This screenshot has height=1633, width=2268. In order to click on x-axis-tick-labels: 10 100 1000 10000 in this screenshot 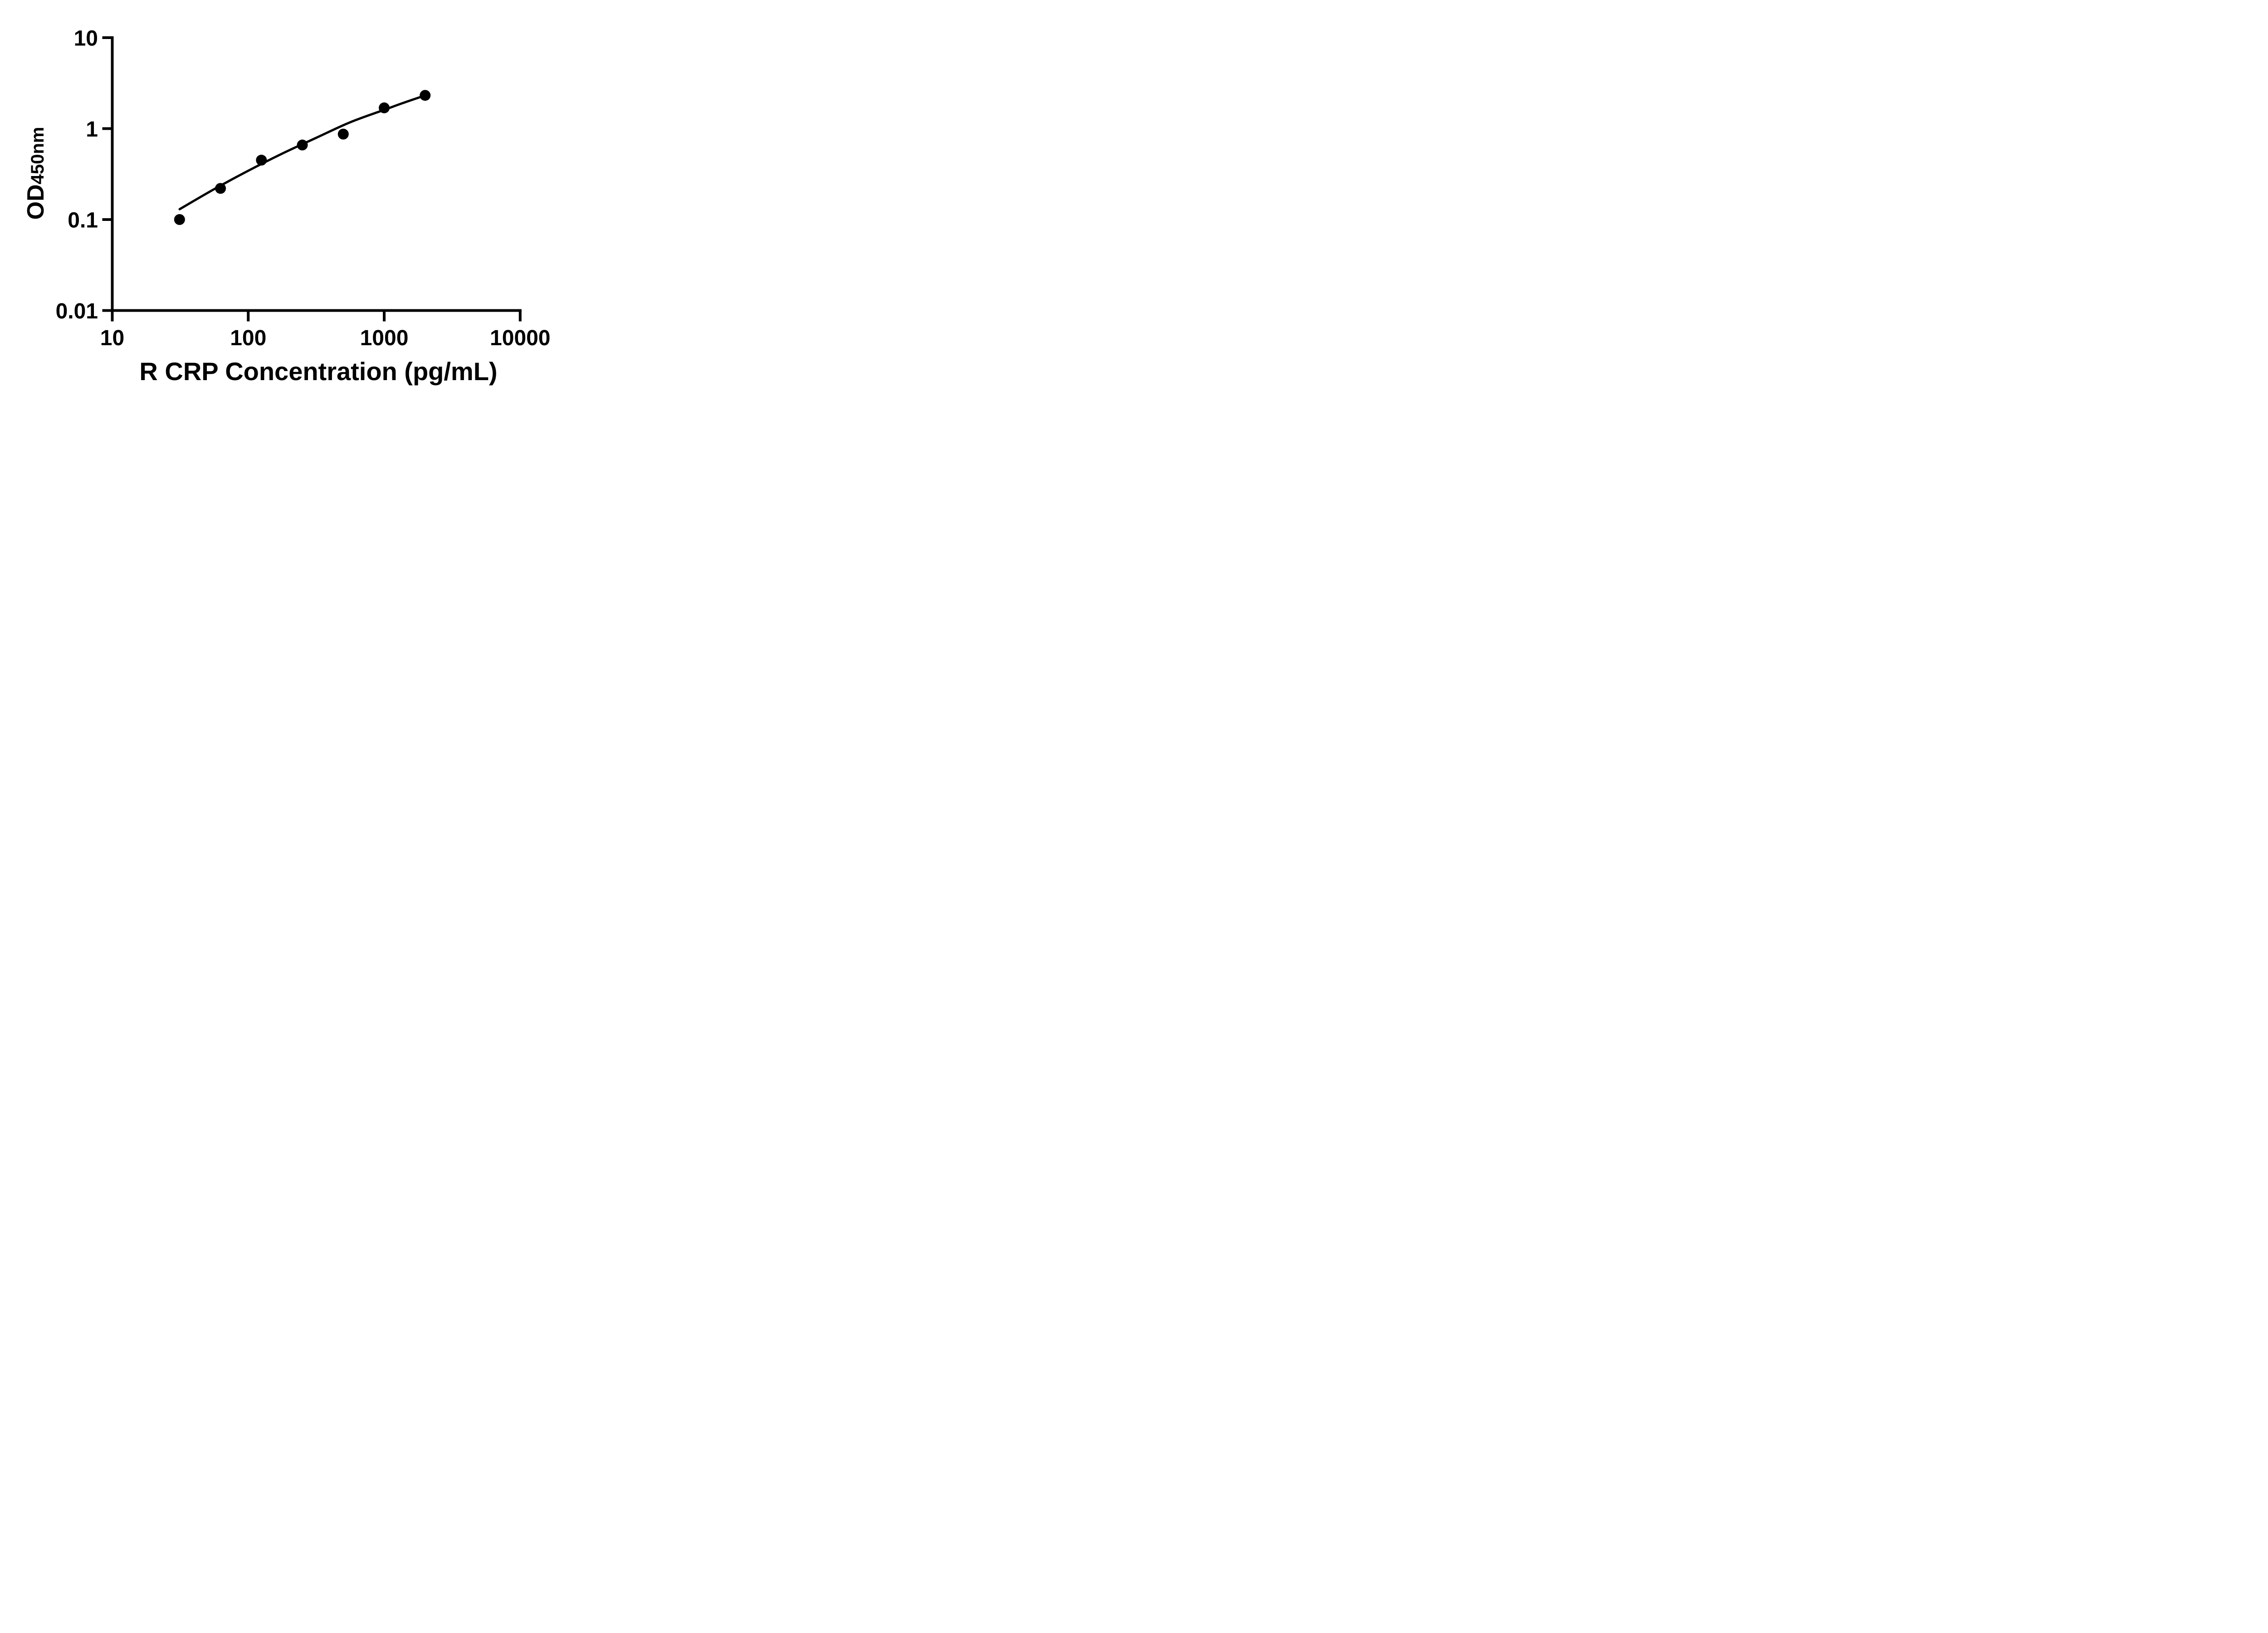, I will do `click(325, 338)`.